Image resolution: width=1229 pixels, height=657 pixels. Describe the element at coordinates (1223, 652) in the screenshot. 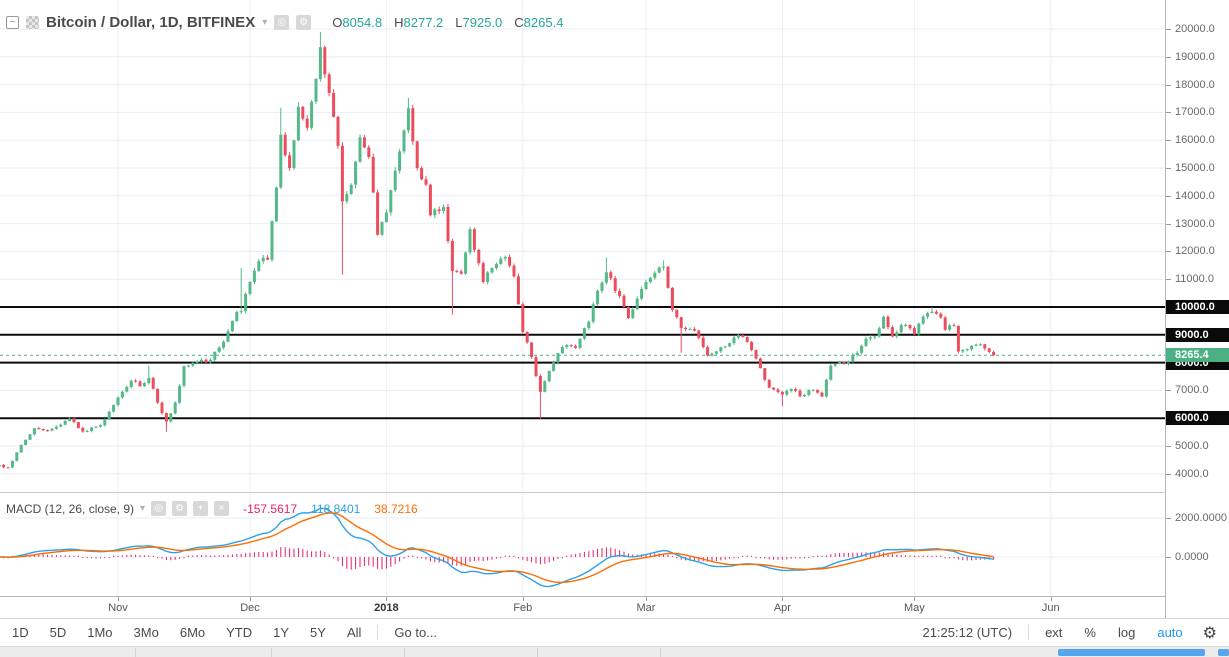

I see `scrollbar-end` at that location.